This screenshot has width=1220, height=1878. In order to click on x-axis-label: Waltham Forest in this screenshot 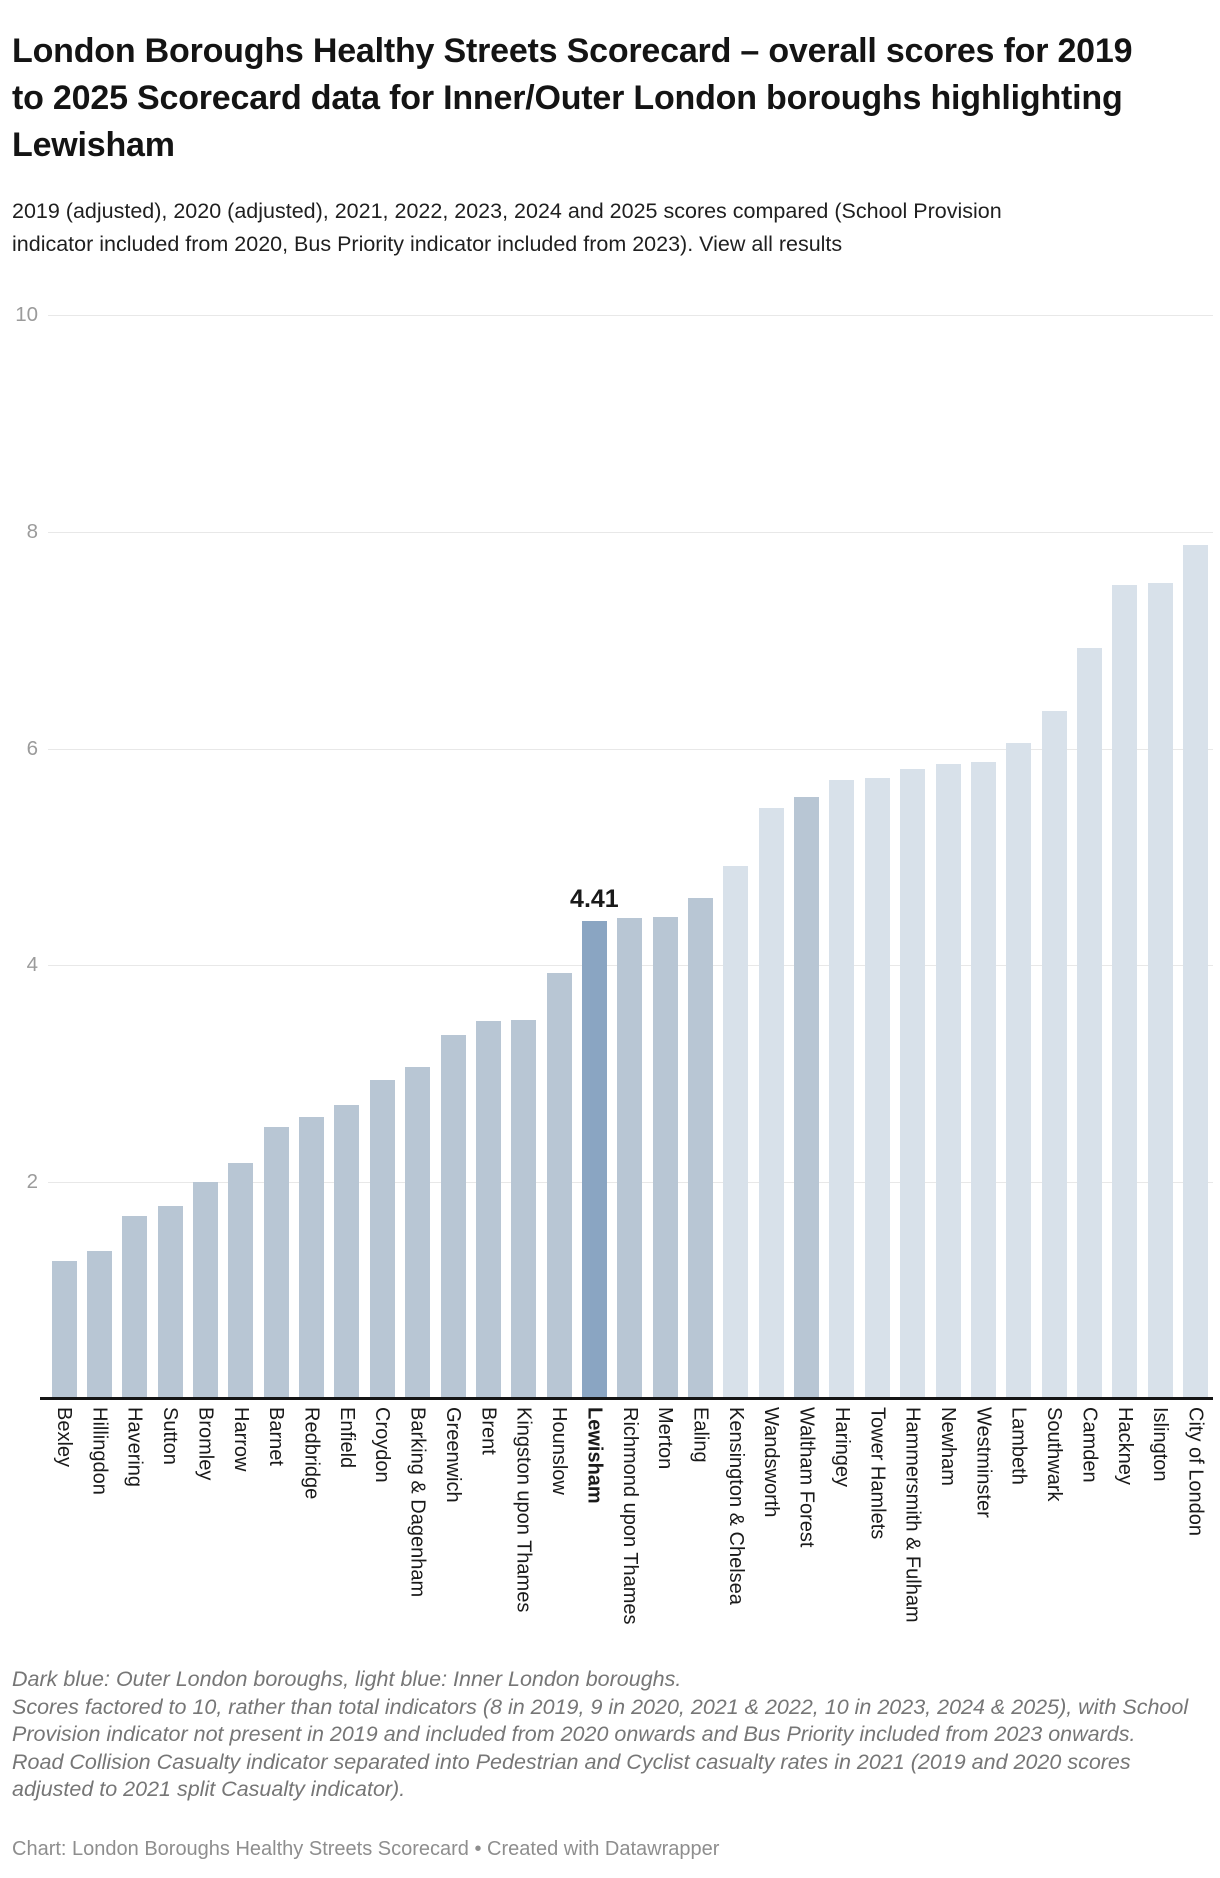, I will do `click(806, 1477)`.